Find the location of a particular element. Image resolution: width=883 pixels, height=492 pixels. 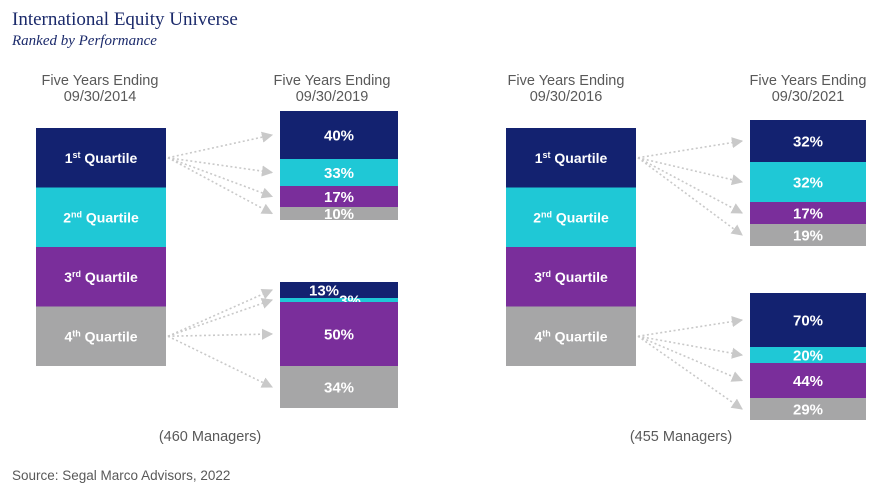

flow-2-segment-4-label: 34% is located at coordinates (339, 388).